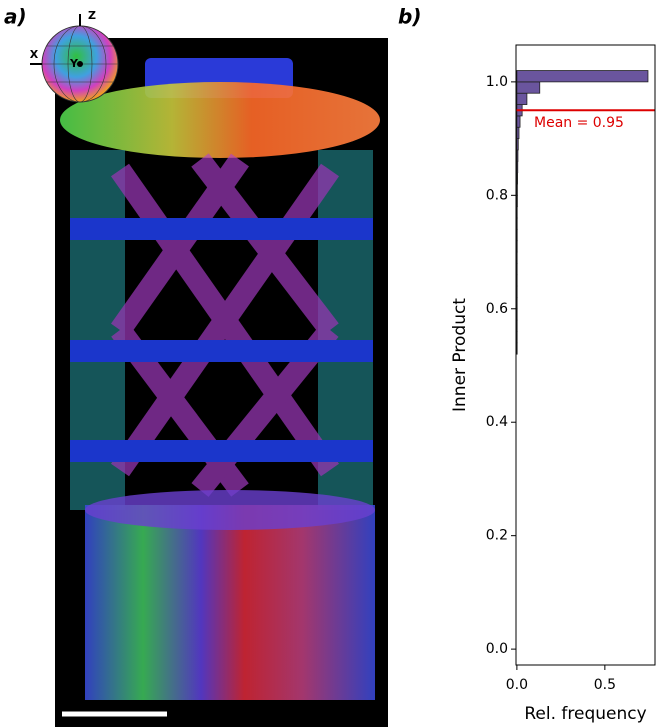 Image resolution: width=669 pixels, height=727 pixels. What do you see at coordinates (497, 195) in the screenshot?
I see `y-tick-label: 0.8` at bounding box center [497, 195].